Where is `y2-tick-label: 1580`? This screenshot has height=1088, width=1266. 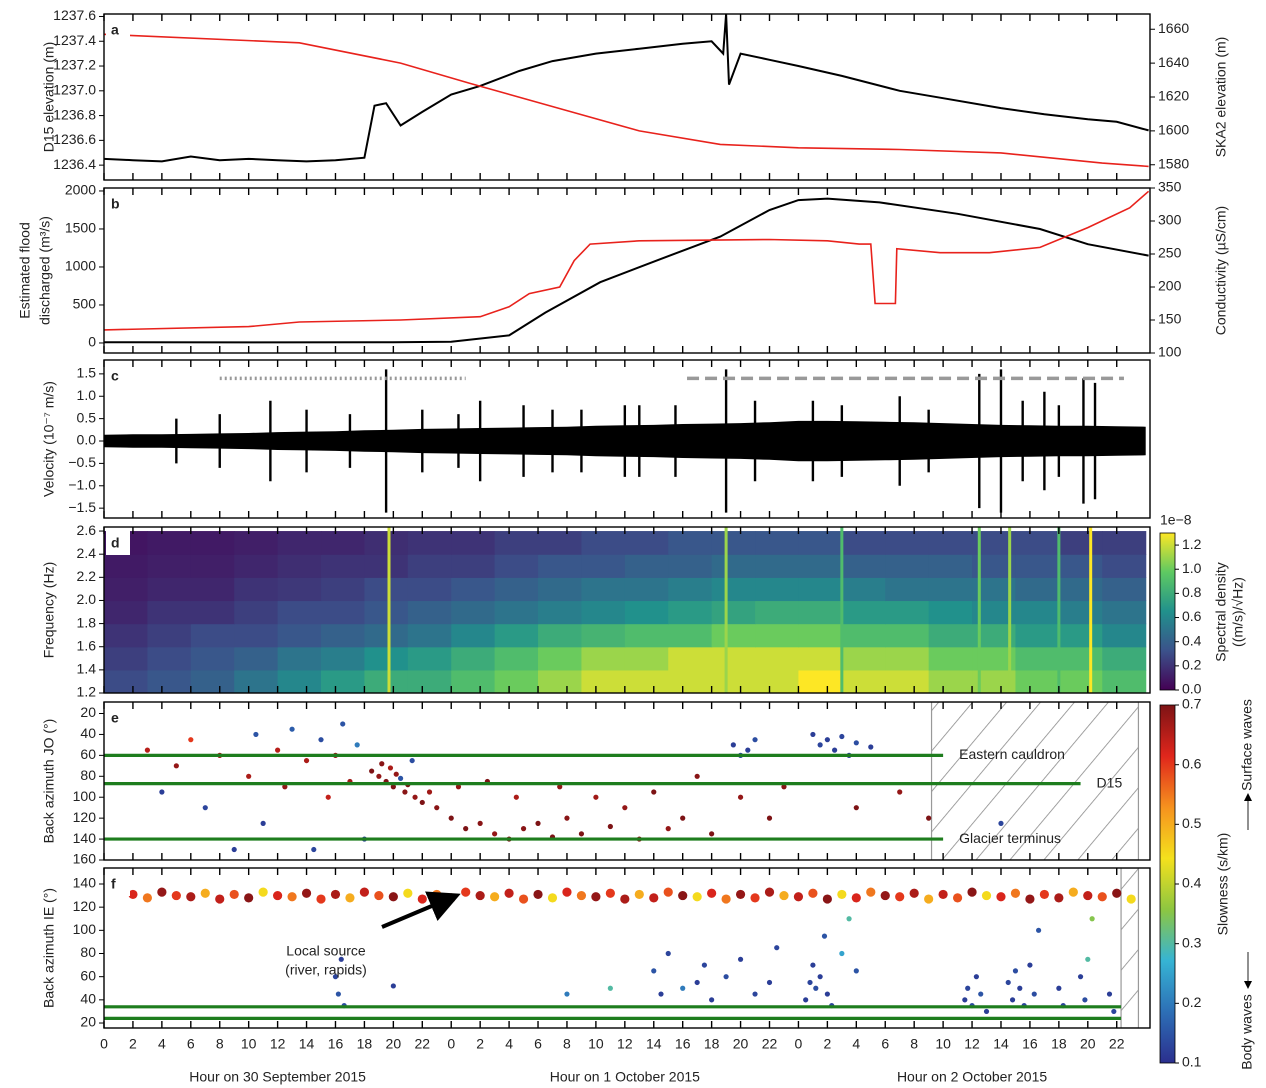 y2-tick-label: 1580 is located at coordinates (1173, 163).